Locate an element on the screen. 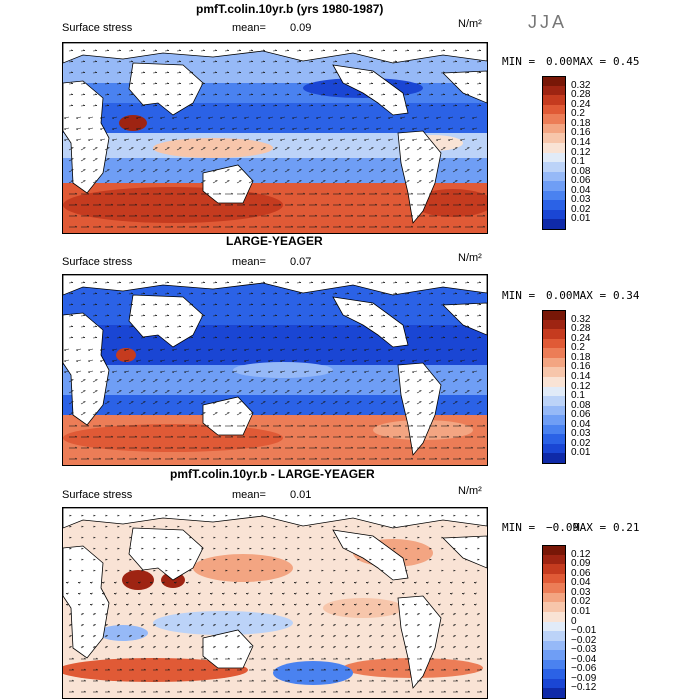  colorbar-tick-label: 0.32 is located at coordinates (581, 319).